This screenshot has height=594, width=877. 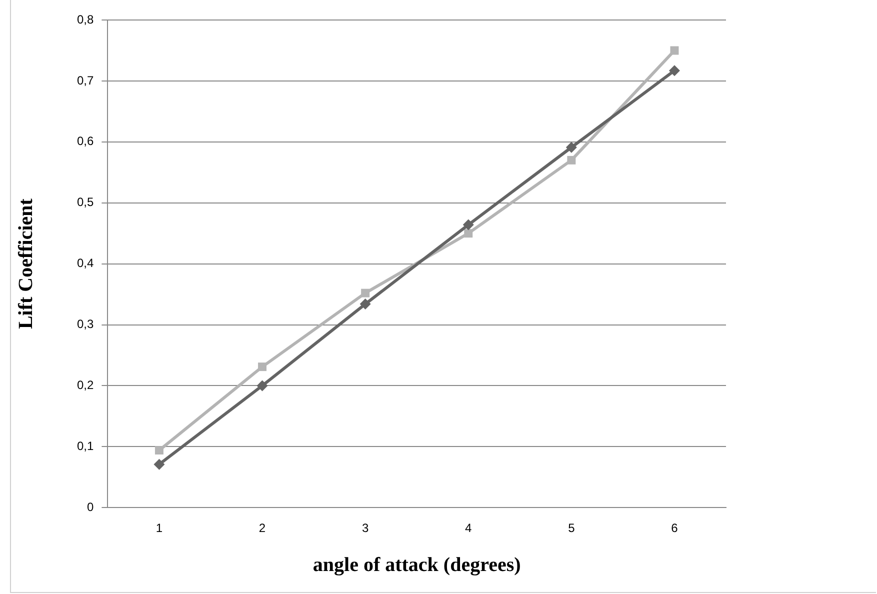 What do you see at coordinates (572, 528) in the screenshot?
I see `x-tick-label: 5` at bounding box center [572, 528].